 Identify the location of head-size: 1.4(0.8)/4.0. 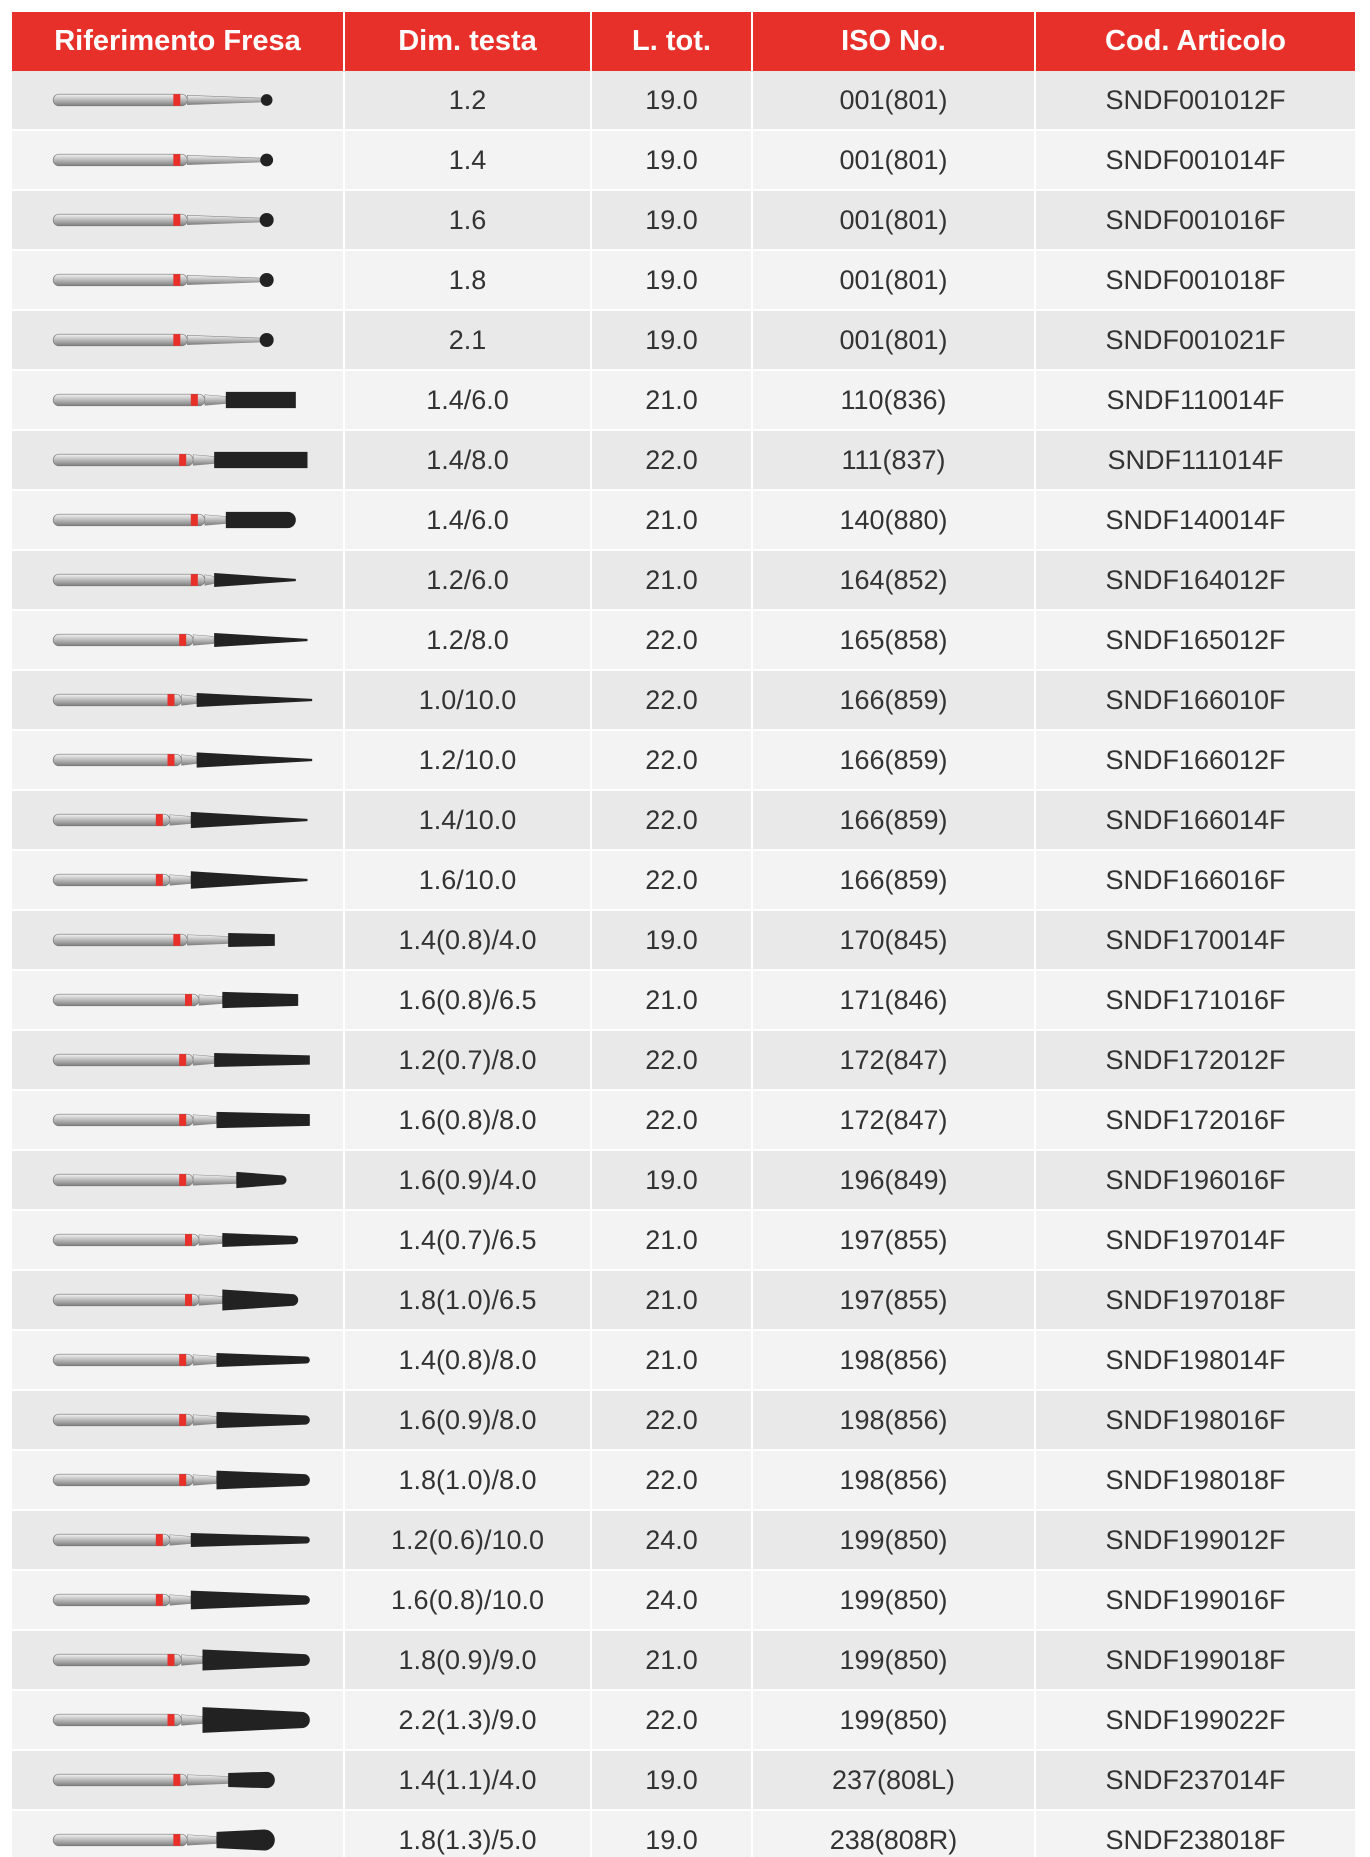
(468, 940).